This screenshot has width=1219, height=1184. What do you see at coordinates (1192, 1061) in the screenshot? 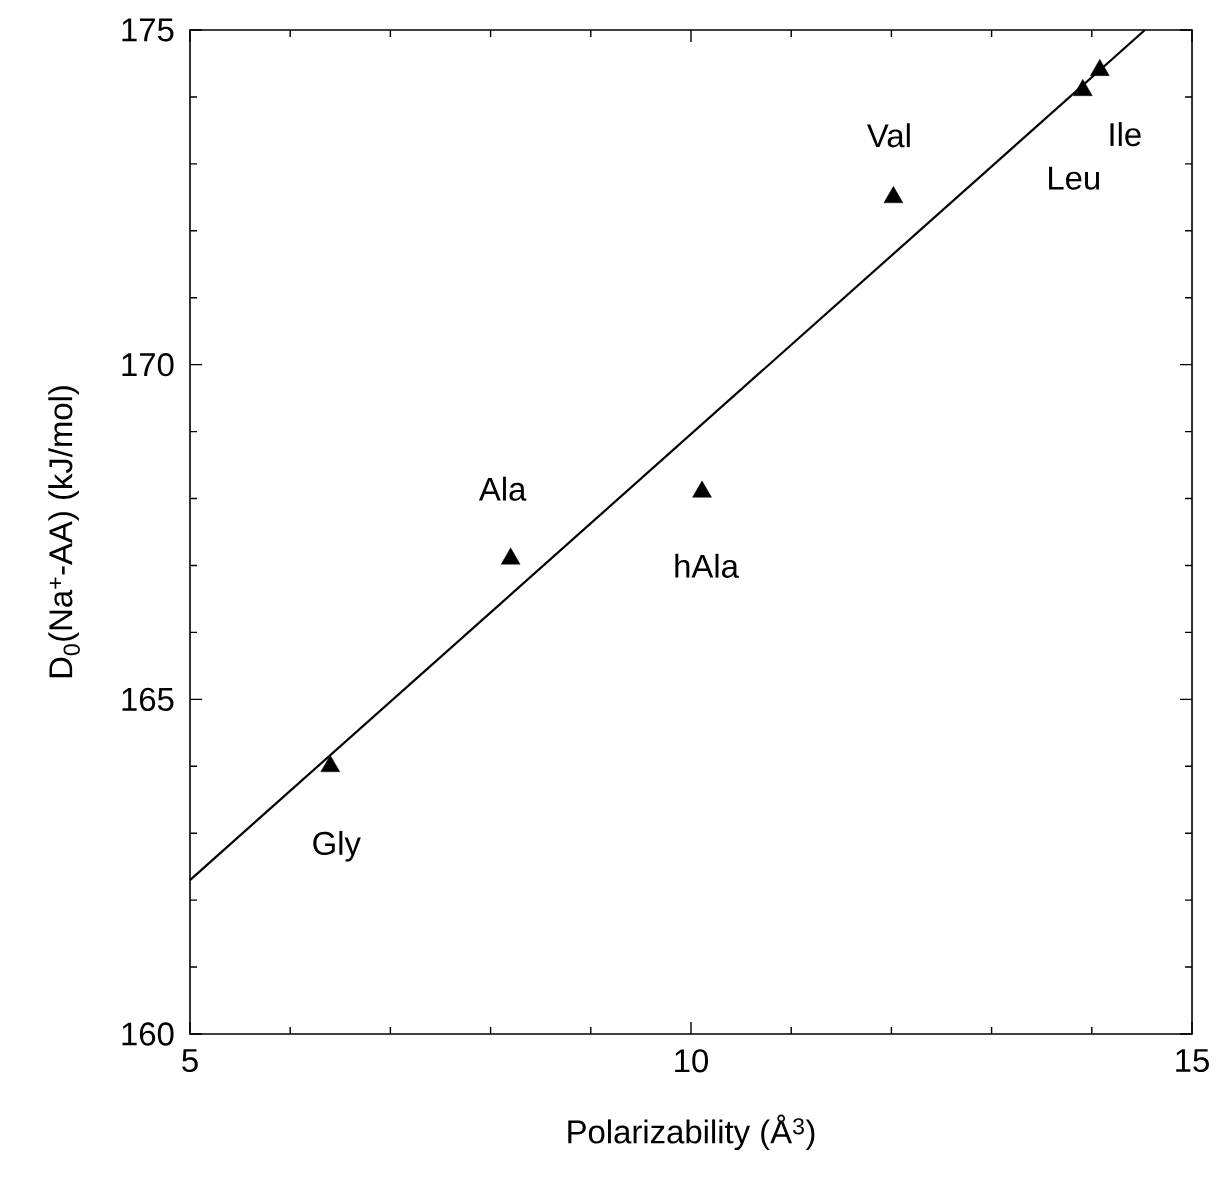
I see `x-tick-label: 15` at bounding box center [1192, 1061].